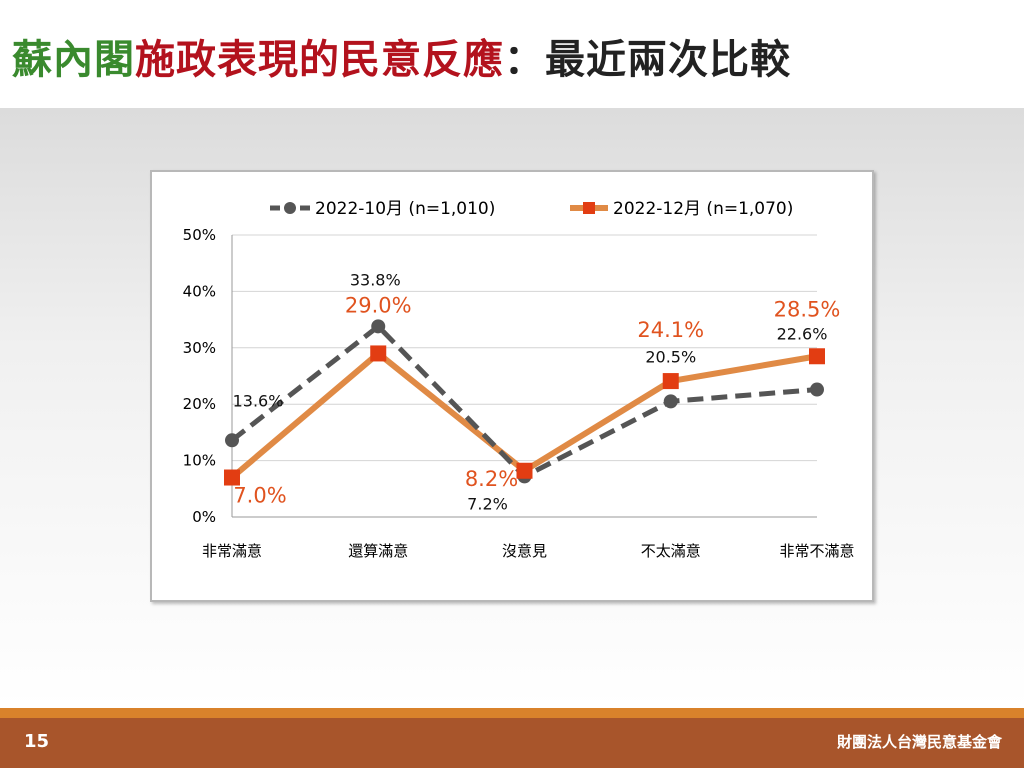 This screenshot has width=1024, height=768. I want to click on y-tick-label: 20%, so click(199, 404).